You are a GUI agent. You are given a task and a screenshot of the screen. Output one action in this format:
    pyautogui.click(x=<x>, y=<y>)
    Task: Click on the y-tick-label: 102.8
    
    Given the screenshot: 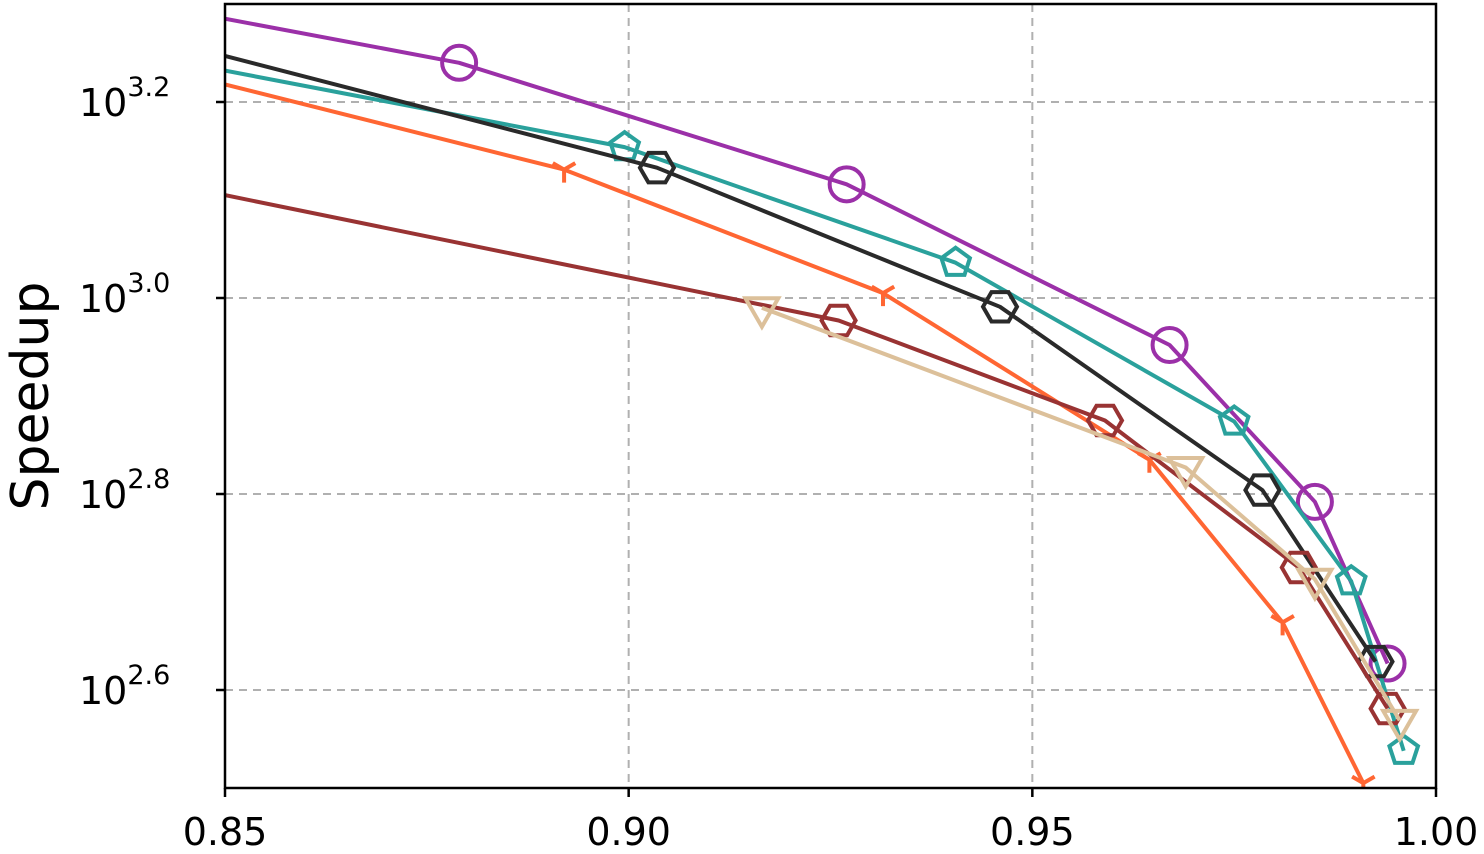 What is the action you would take?
    pyautogui.click(x=124, y=490)
    